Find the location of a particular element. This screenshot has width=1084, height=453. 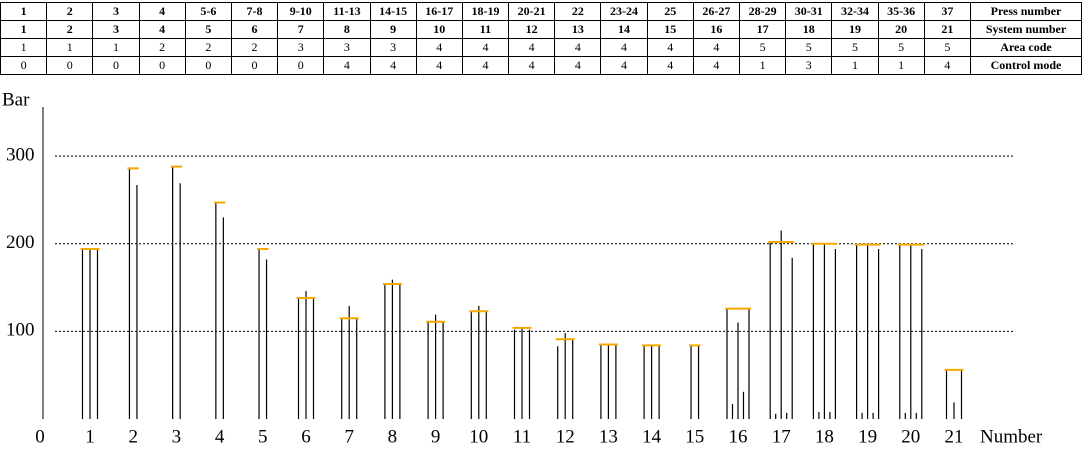

x-tick-label: 21 is located at coordinates (954, 436).